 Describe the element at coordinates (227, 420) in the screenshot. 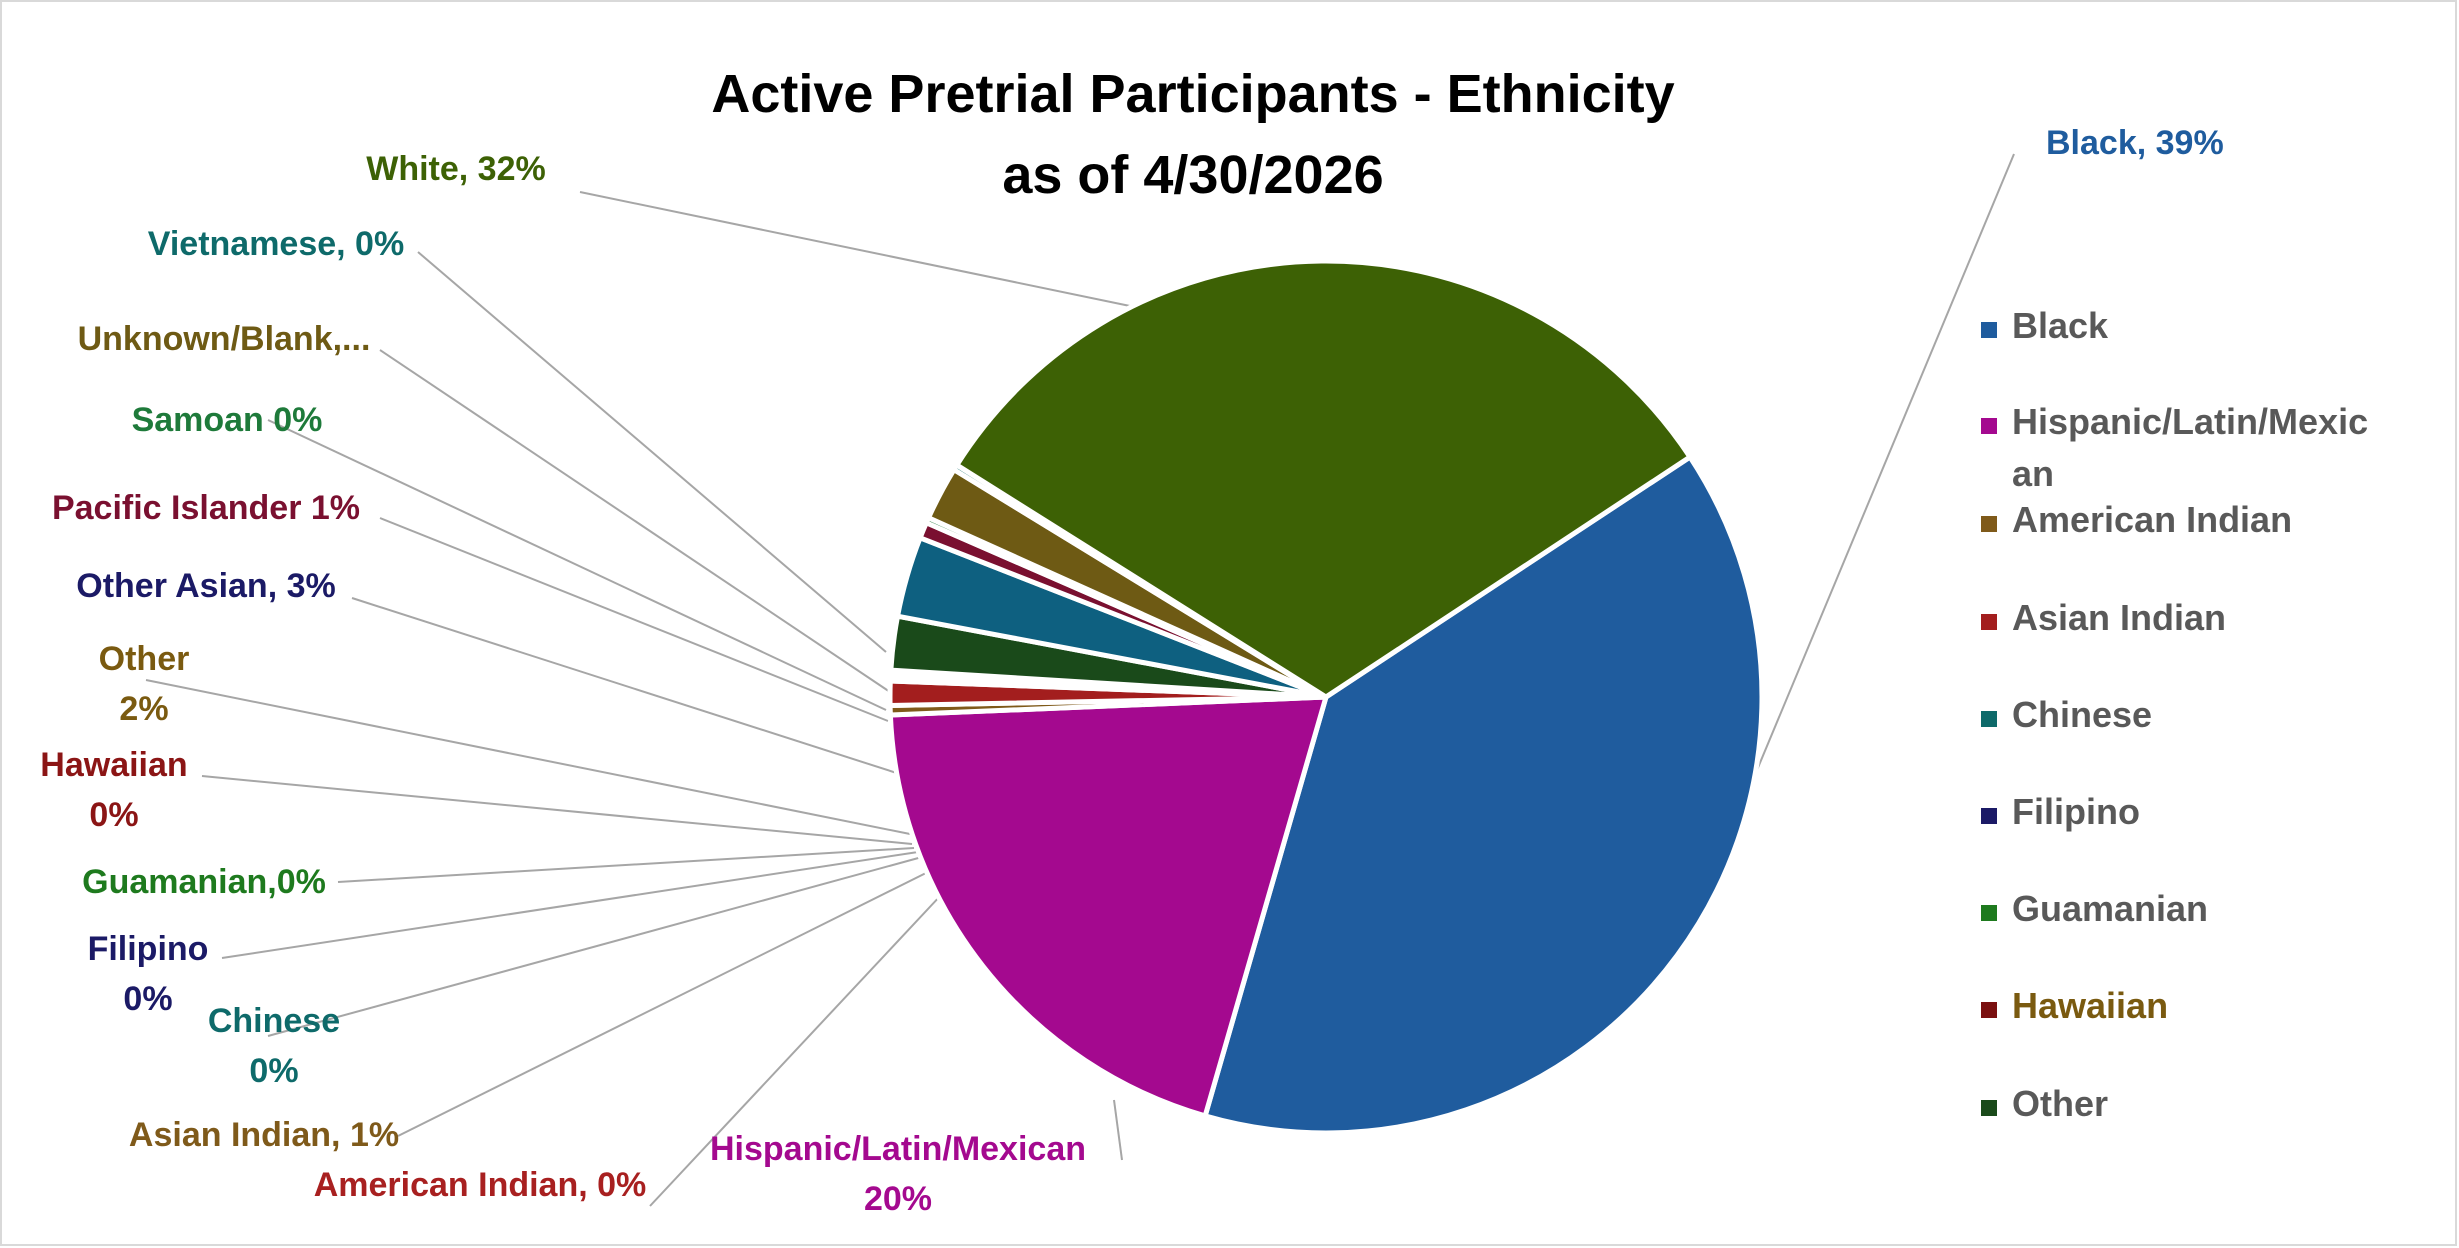

I see `data-label-samoan: Samoan 0%` at that location.